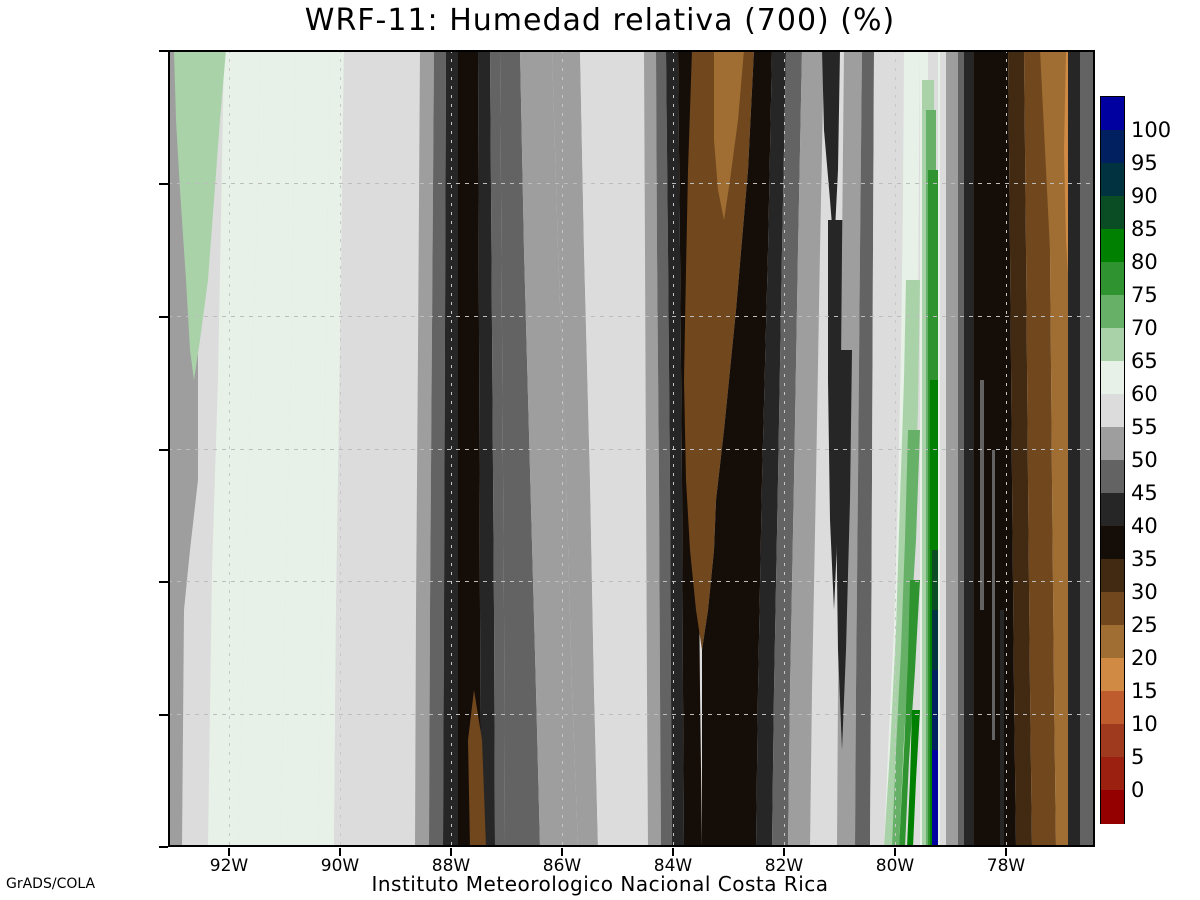  Describe the element at coordinates (673, 866) in the screenshot. I see `x-axis-label-4: 84W` at that location.